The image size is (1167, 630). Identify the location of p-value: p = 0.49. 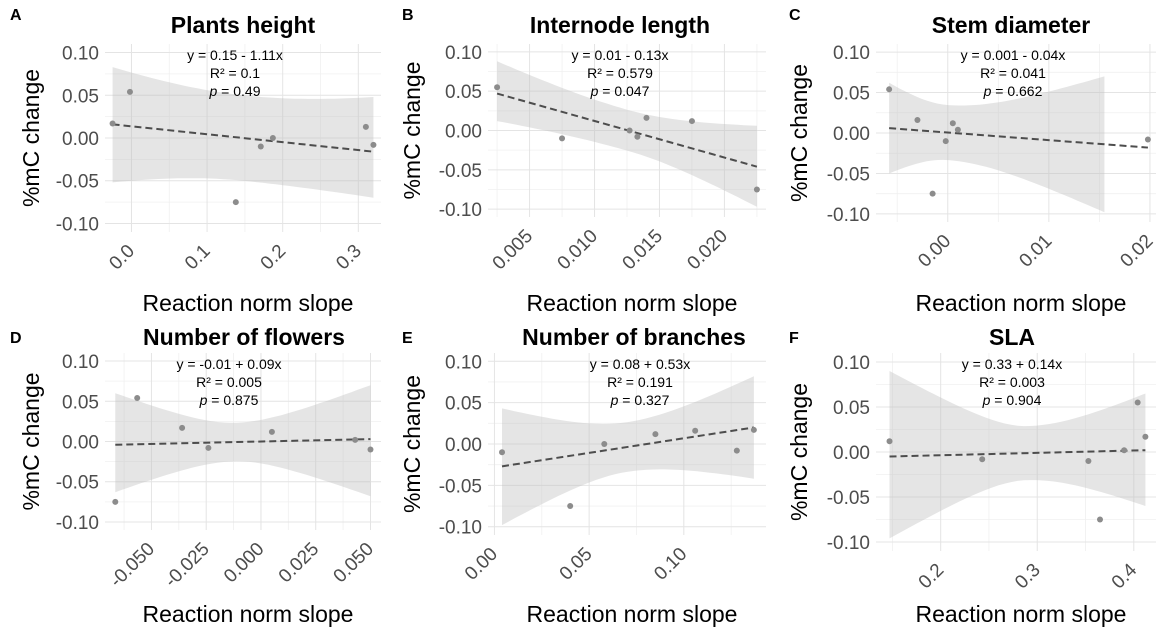
(235, 91).